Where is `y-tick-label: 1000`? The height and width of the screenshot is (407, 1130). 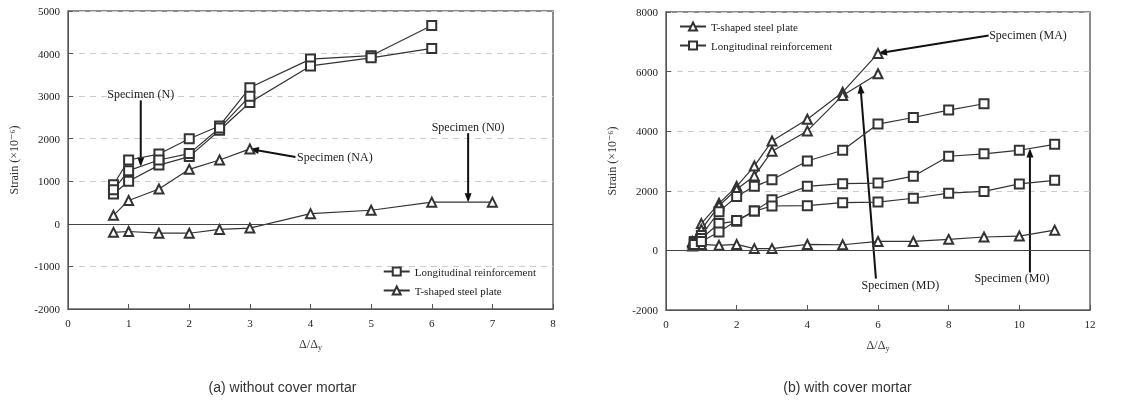 y-tick-label: 1000 is located at coordinates (49, 181).